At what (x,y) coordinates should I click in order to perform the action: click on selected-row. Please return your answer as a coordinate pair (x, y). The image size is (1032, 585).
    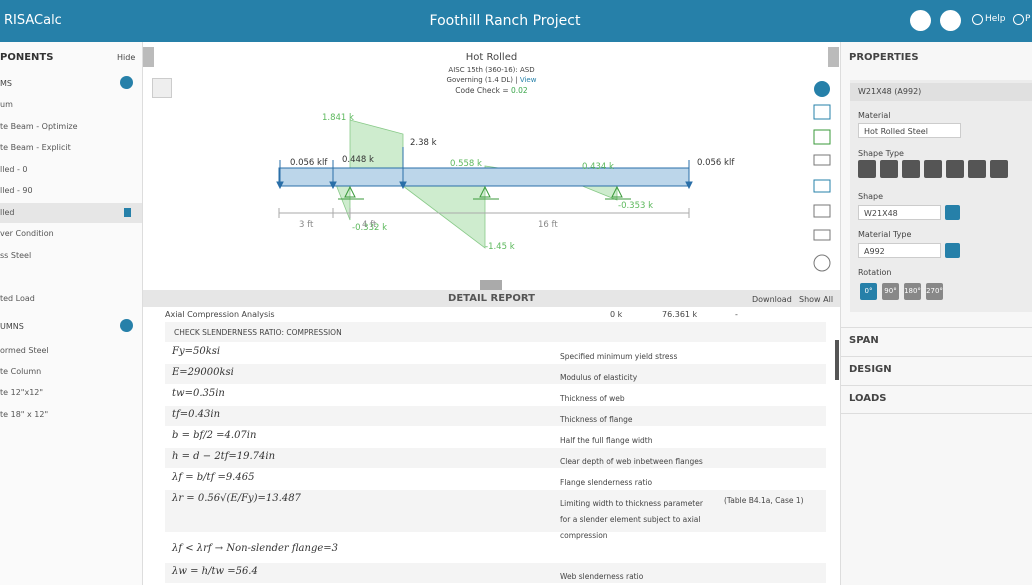
    Looking at the image, I should click on (71, 213).